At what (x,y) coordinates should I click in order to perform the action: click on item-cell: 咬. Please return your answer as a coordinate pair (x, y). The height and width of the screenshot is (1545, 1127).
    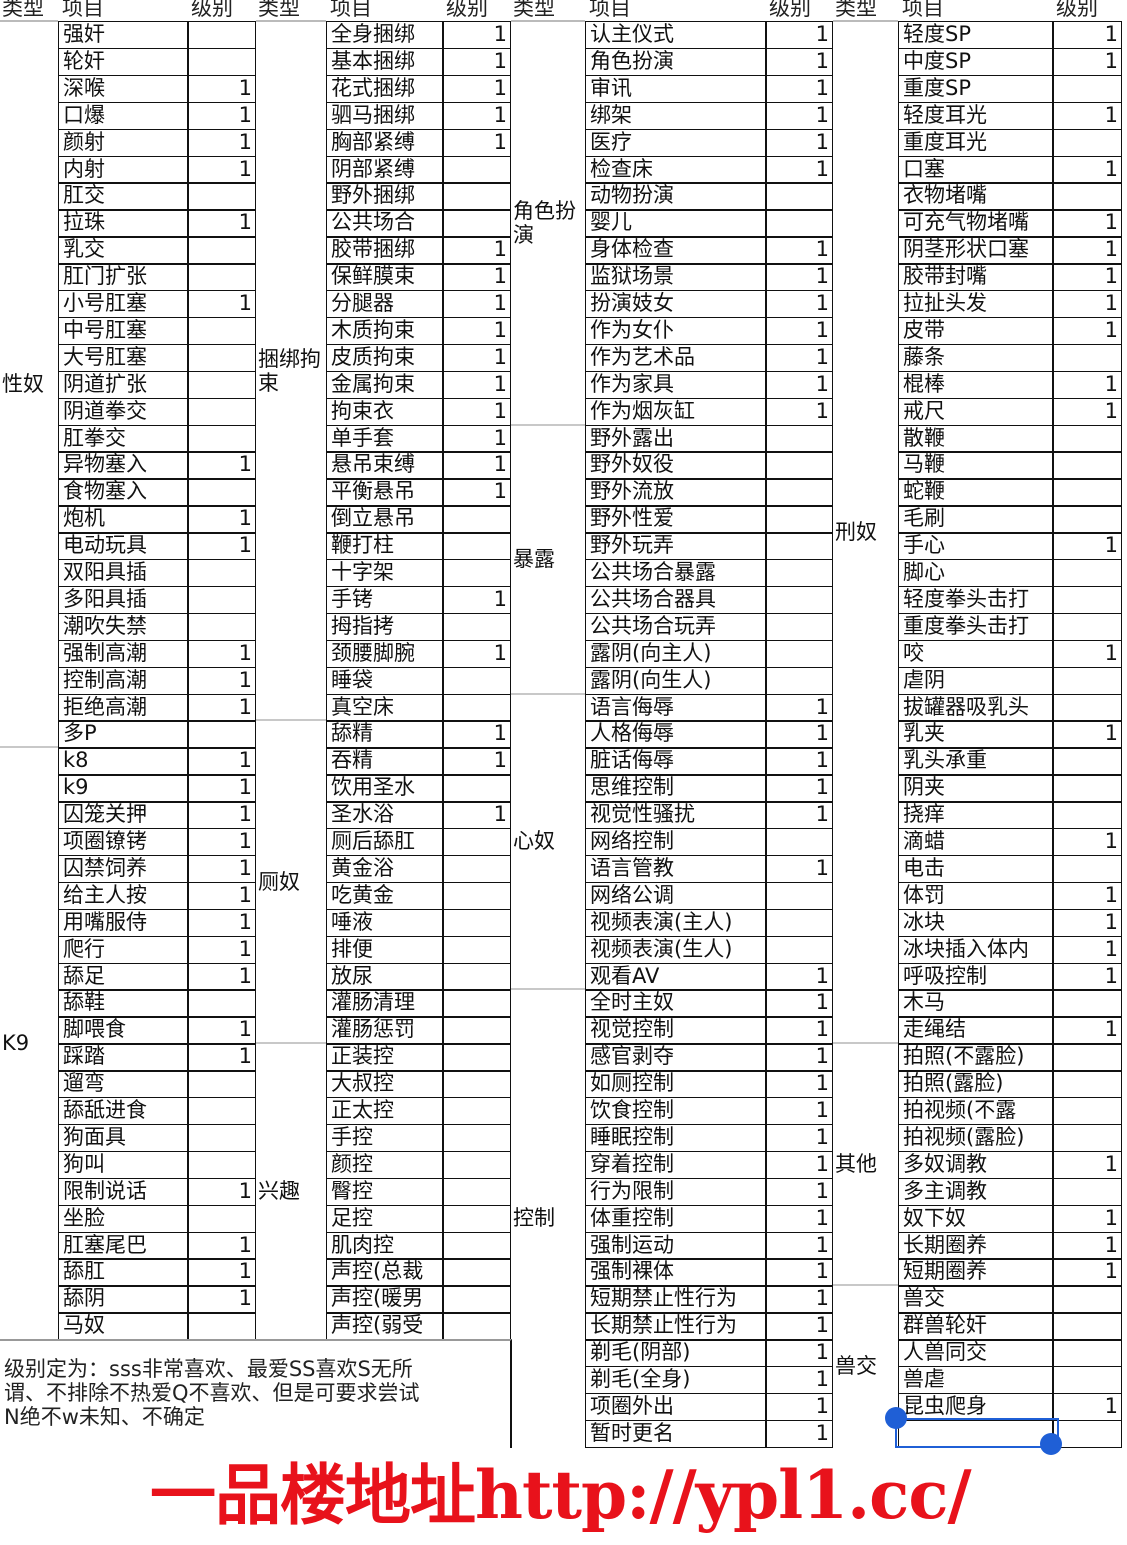
    Looking at the image, I should click on (976, 654).